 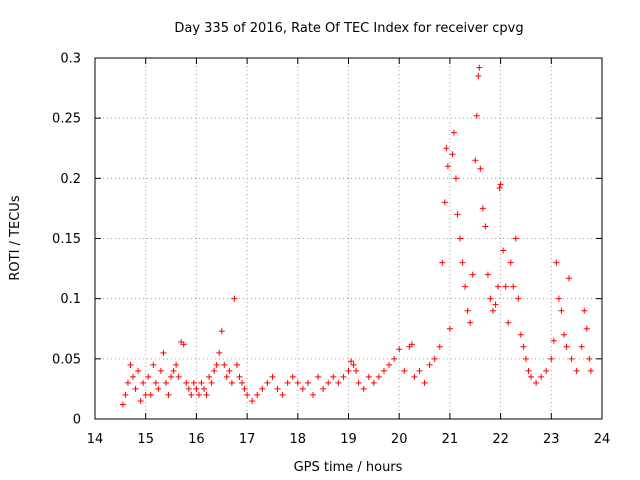 What do you see at coordinates (70, 299) in the screenshot?
I see `y-tick-label: 0.1` at bounding box center [70, 299].